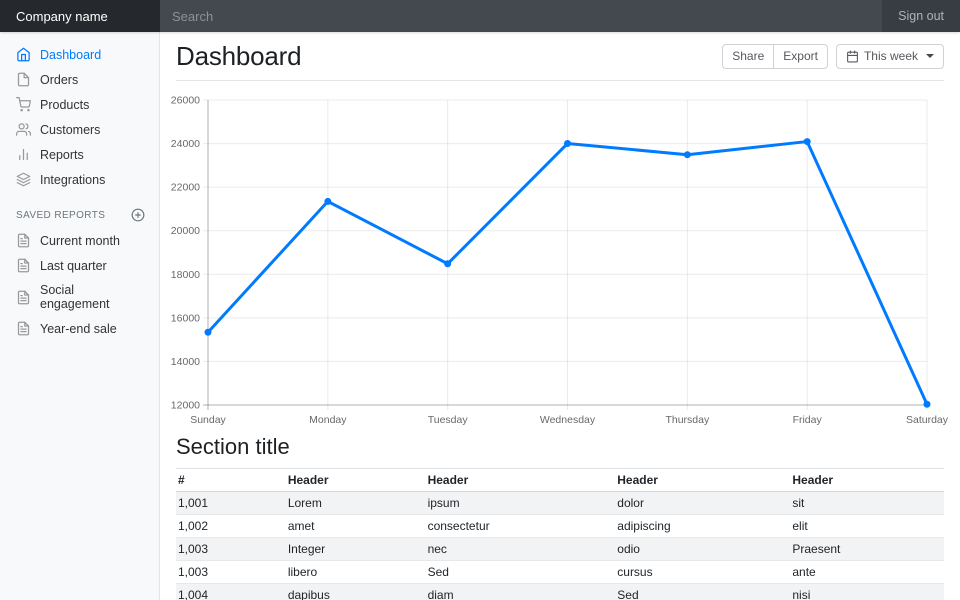 Image resolution: width=960 pixels, height=600 pixels. What do you see at coordinates (185, 231) in the screenshot?
I see `y-tick-label: 20000` at bounding box center [185, 231].